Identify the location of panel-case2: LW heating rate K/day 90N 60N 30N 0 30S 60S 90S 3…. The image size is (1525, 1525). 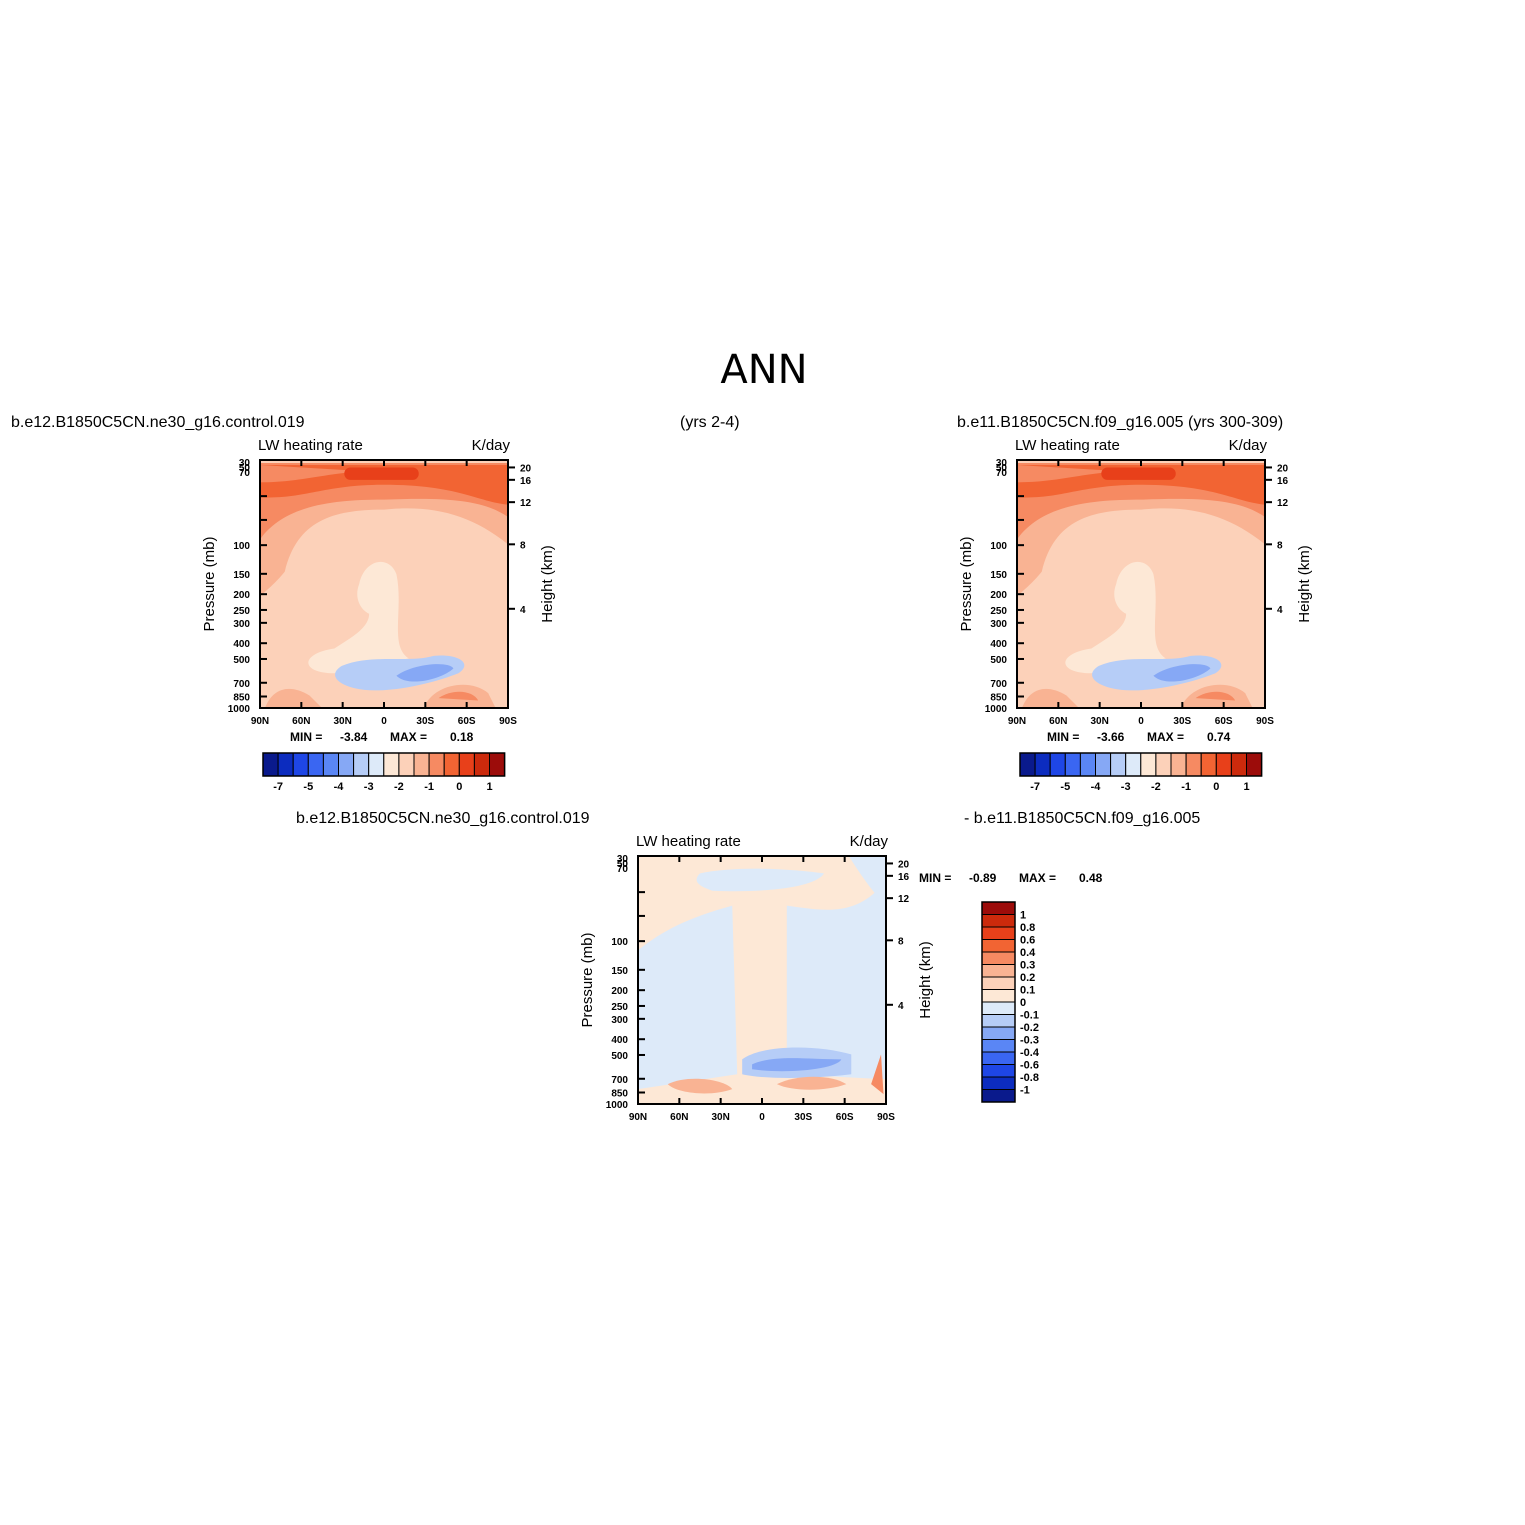
(1135, 590).